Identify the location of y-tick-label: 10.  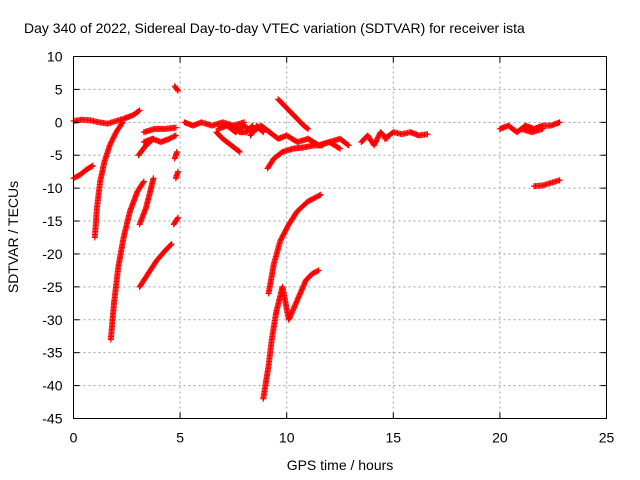
(55, 57).